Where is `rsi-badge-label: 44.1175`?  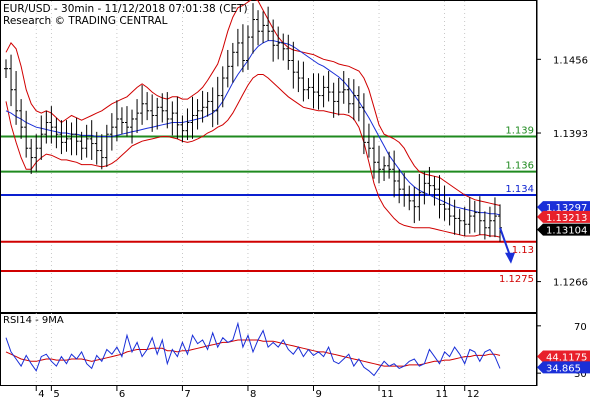
rsi-badge-label: 44.1175 is located at coordinates (566, 357).